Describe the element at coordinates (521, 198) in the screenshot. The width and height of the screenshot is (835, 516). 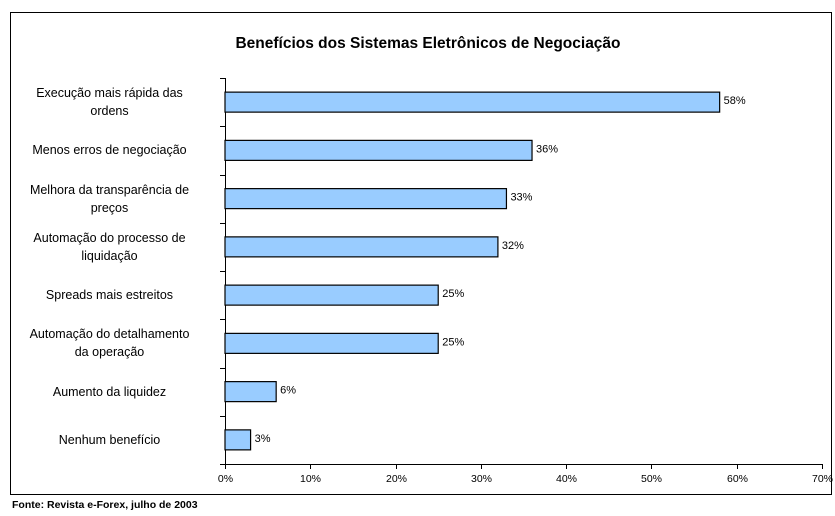
I see `value-label: 33%` at that location.